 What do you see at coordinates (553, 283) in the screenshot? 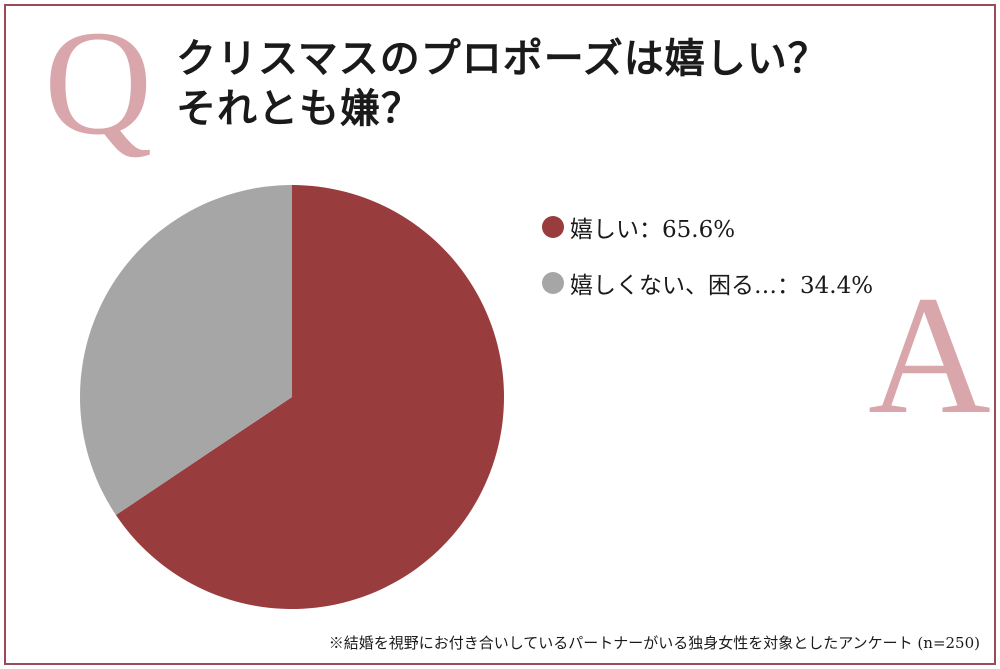
I see `legend-swatch-not-happy` at bounding box center [553, 283].